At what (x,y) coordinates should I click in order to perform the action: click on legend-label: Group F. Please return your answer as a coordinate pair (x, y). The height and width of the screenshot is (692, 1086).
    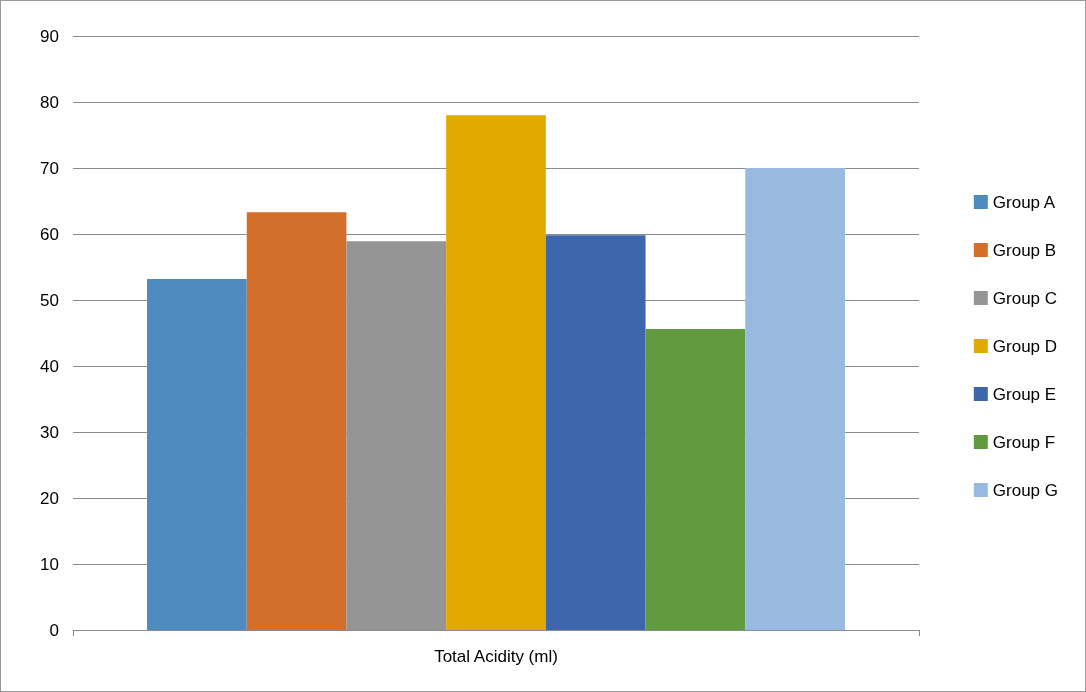
    Looking at the image, I should click on (1024, 442).